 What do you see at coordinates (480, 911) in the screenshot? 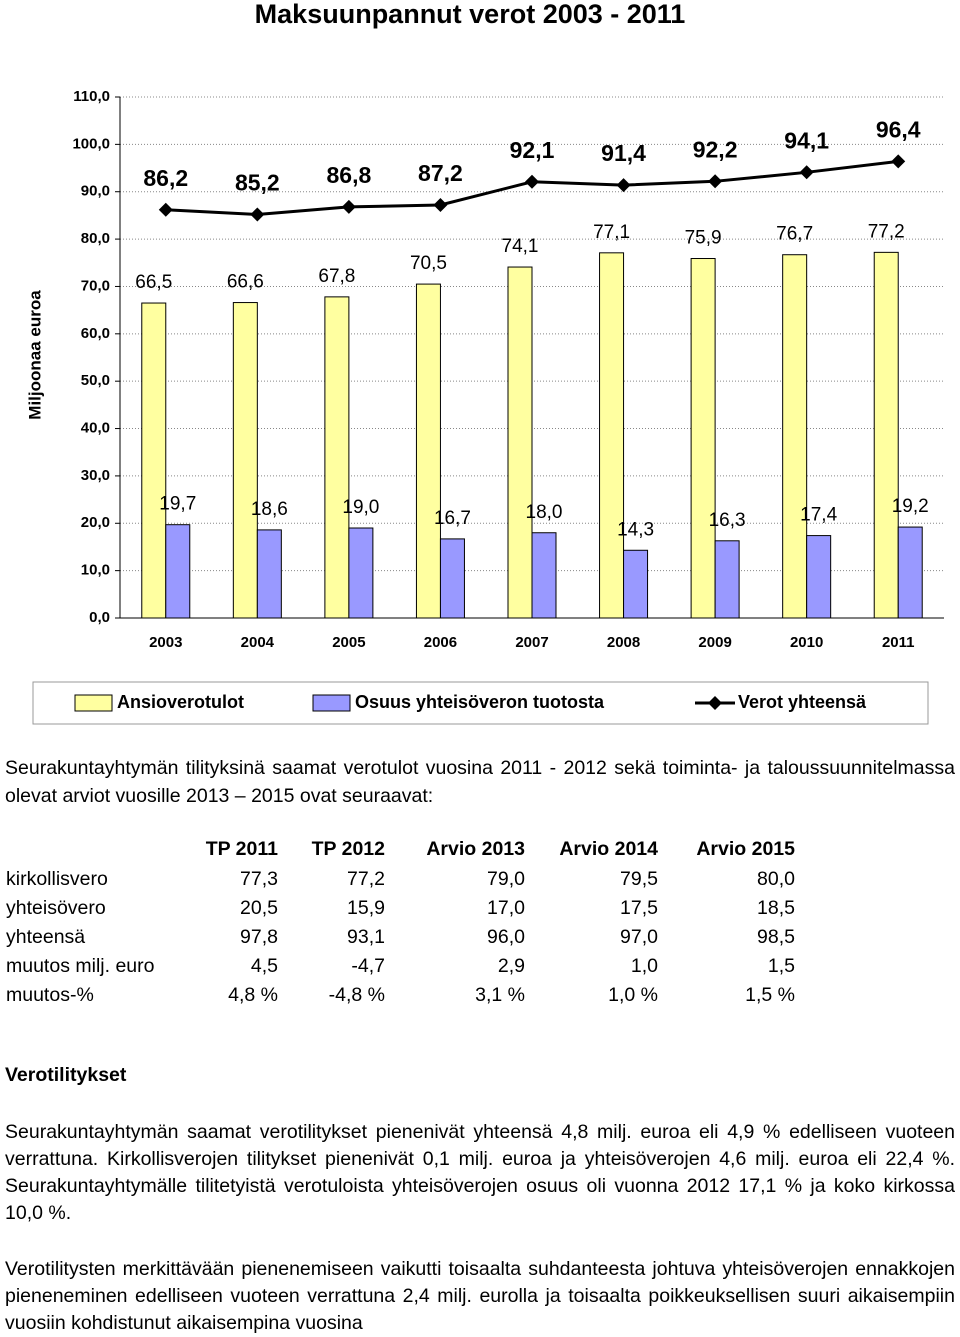
I see `table-row: yhteisövero 20,5 15,9 17,0 17,5 18,5` at bounding box center [480, 911].